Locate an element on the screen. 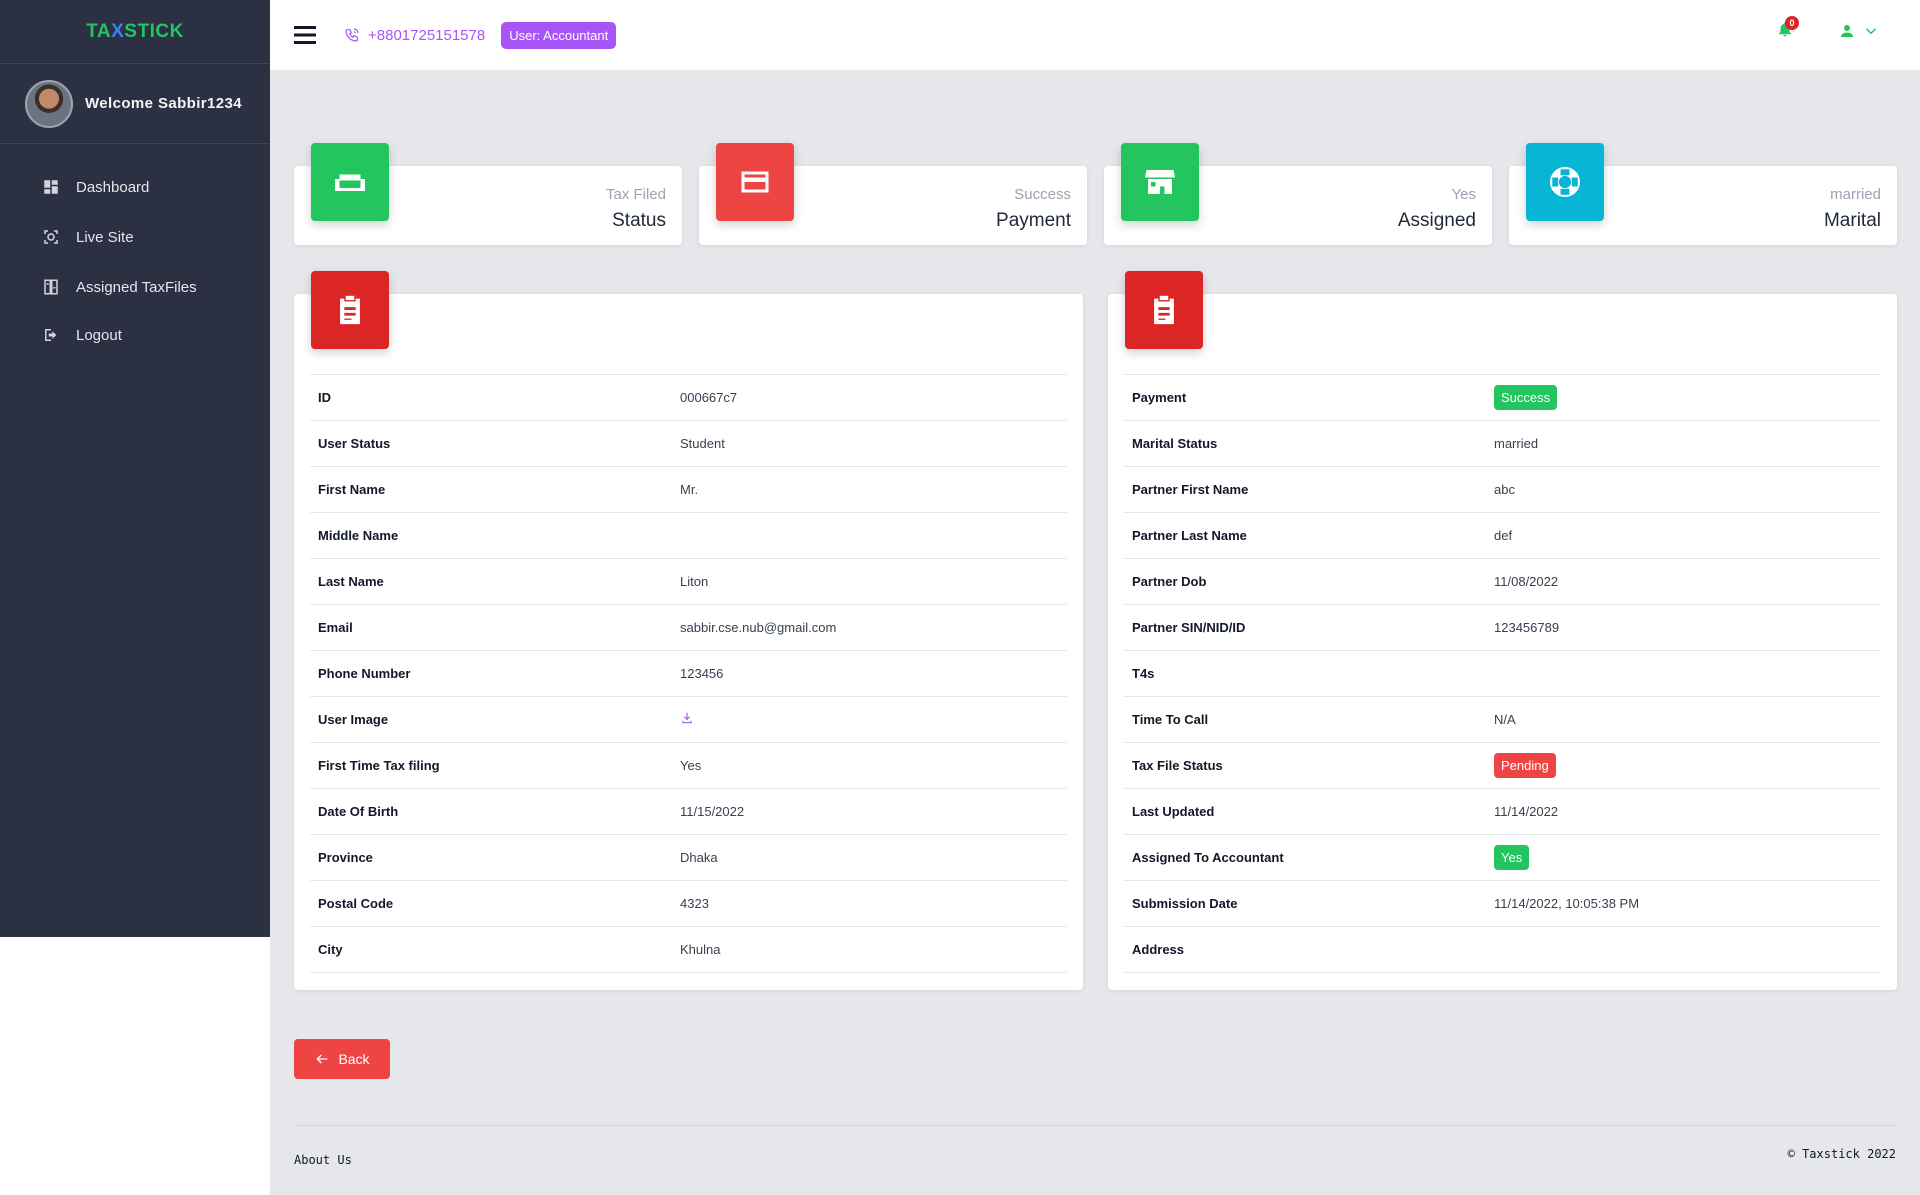 Image resolution: width=1920 pixels, height=1195 pixels. download-icon is located at coordinates (687, 718).